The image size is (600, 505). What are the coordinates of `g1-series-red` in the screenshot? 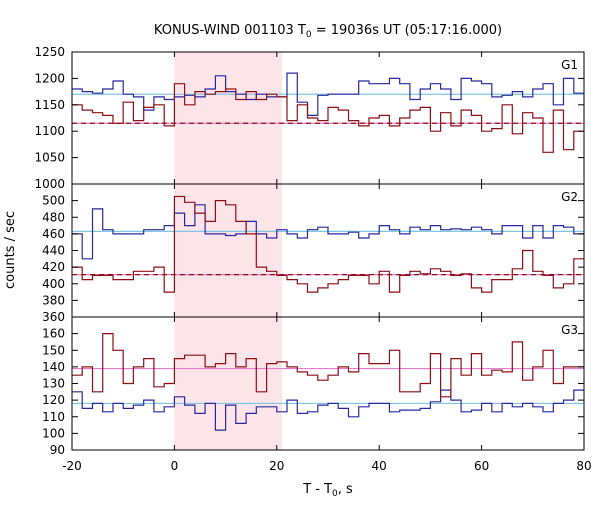 It's located at (328, 118).